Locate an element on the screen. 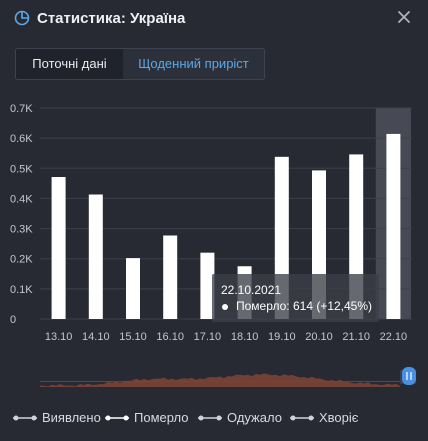 The height and width of the screenshot is (441, 428). x-tick-label: 21.10 is located at coordinates (356, 337).